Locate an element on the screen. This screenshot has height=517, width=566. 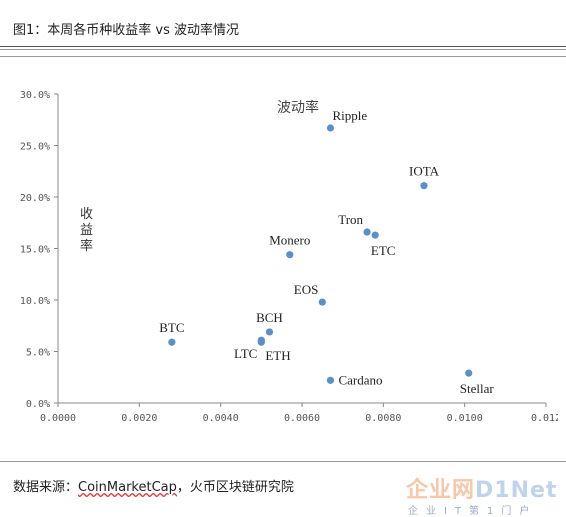
data-source: 数据来源：CoinMarketCap，火币区块链研究院 is located at coordinates (153, 485).